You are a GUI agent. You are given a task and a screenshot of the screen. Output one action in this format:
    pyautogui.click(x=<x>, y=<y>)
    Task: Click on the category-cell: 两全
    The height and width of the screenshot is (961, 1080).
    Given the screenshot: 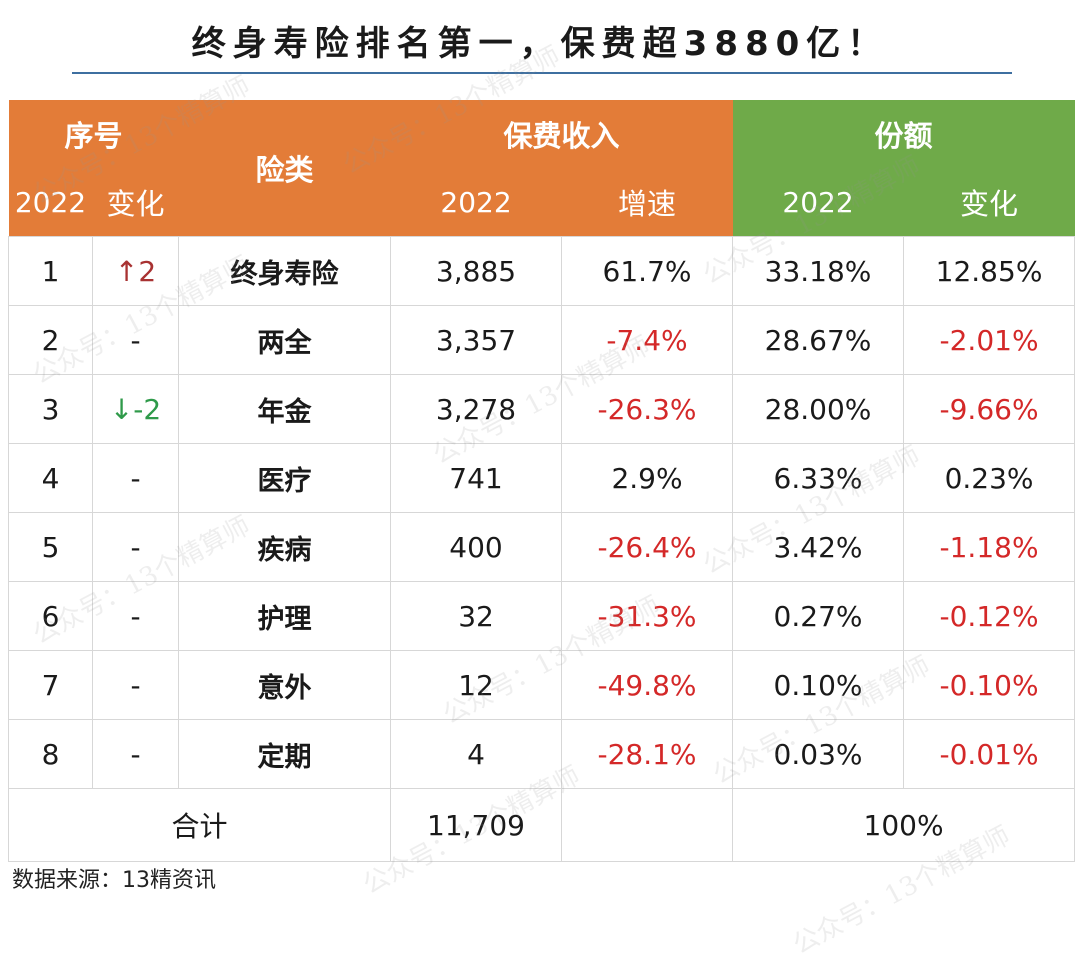 What is the action you would take?
    pyautogui.click(x=285, y=340)
    